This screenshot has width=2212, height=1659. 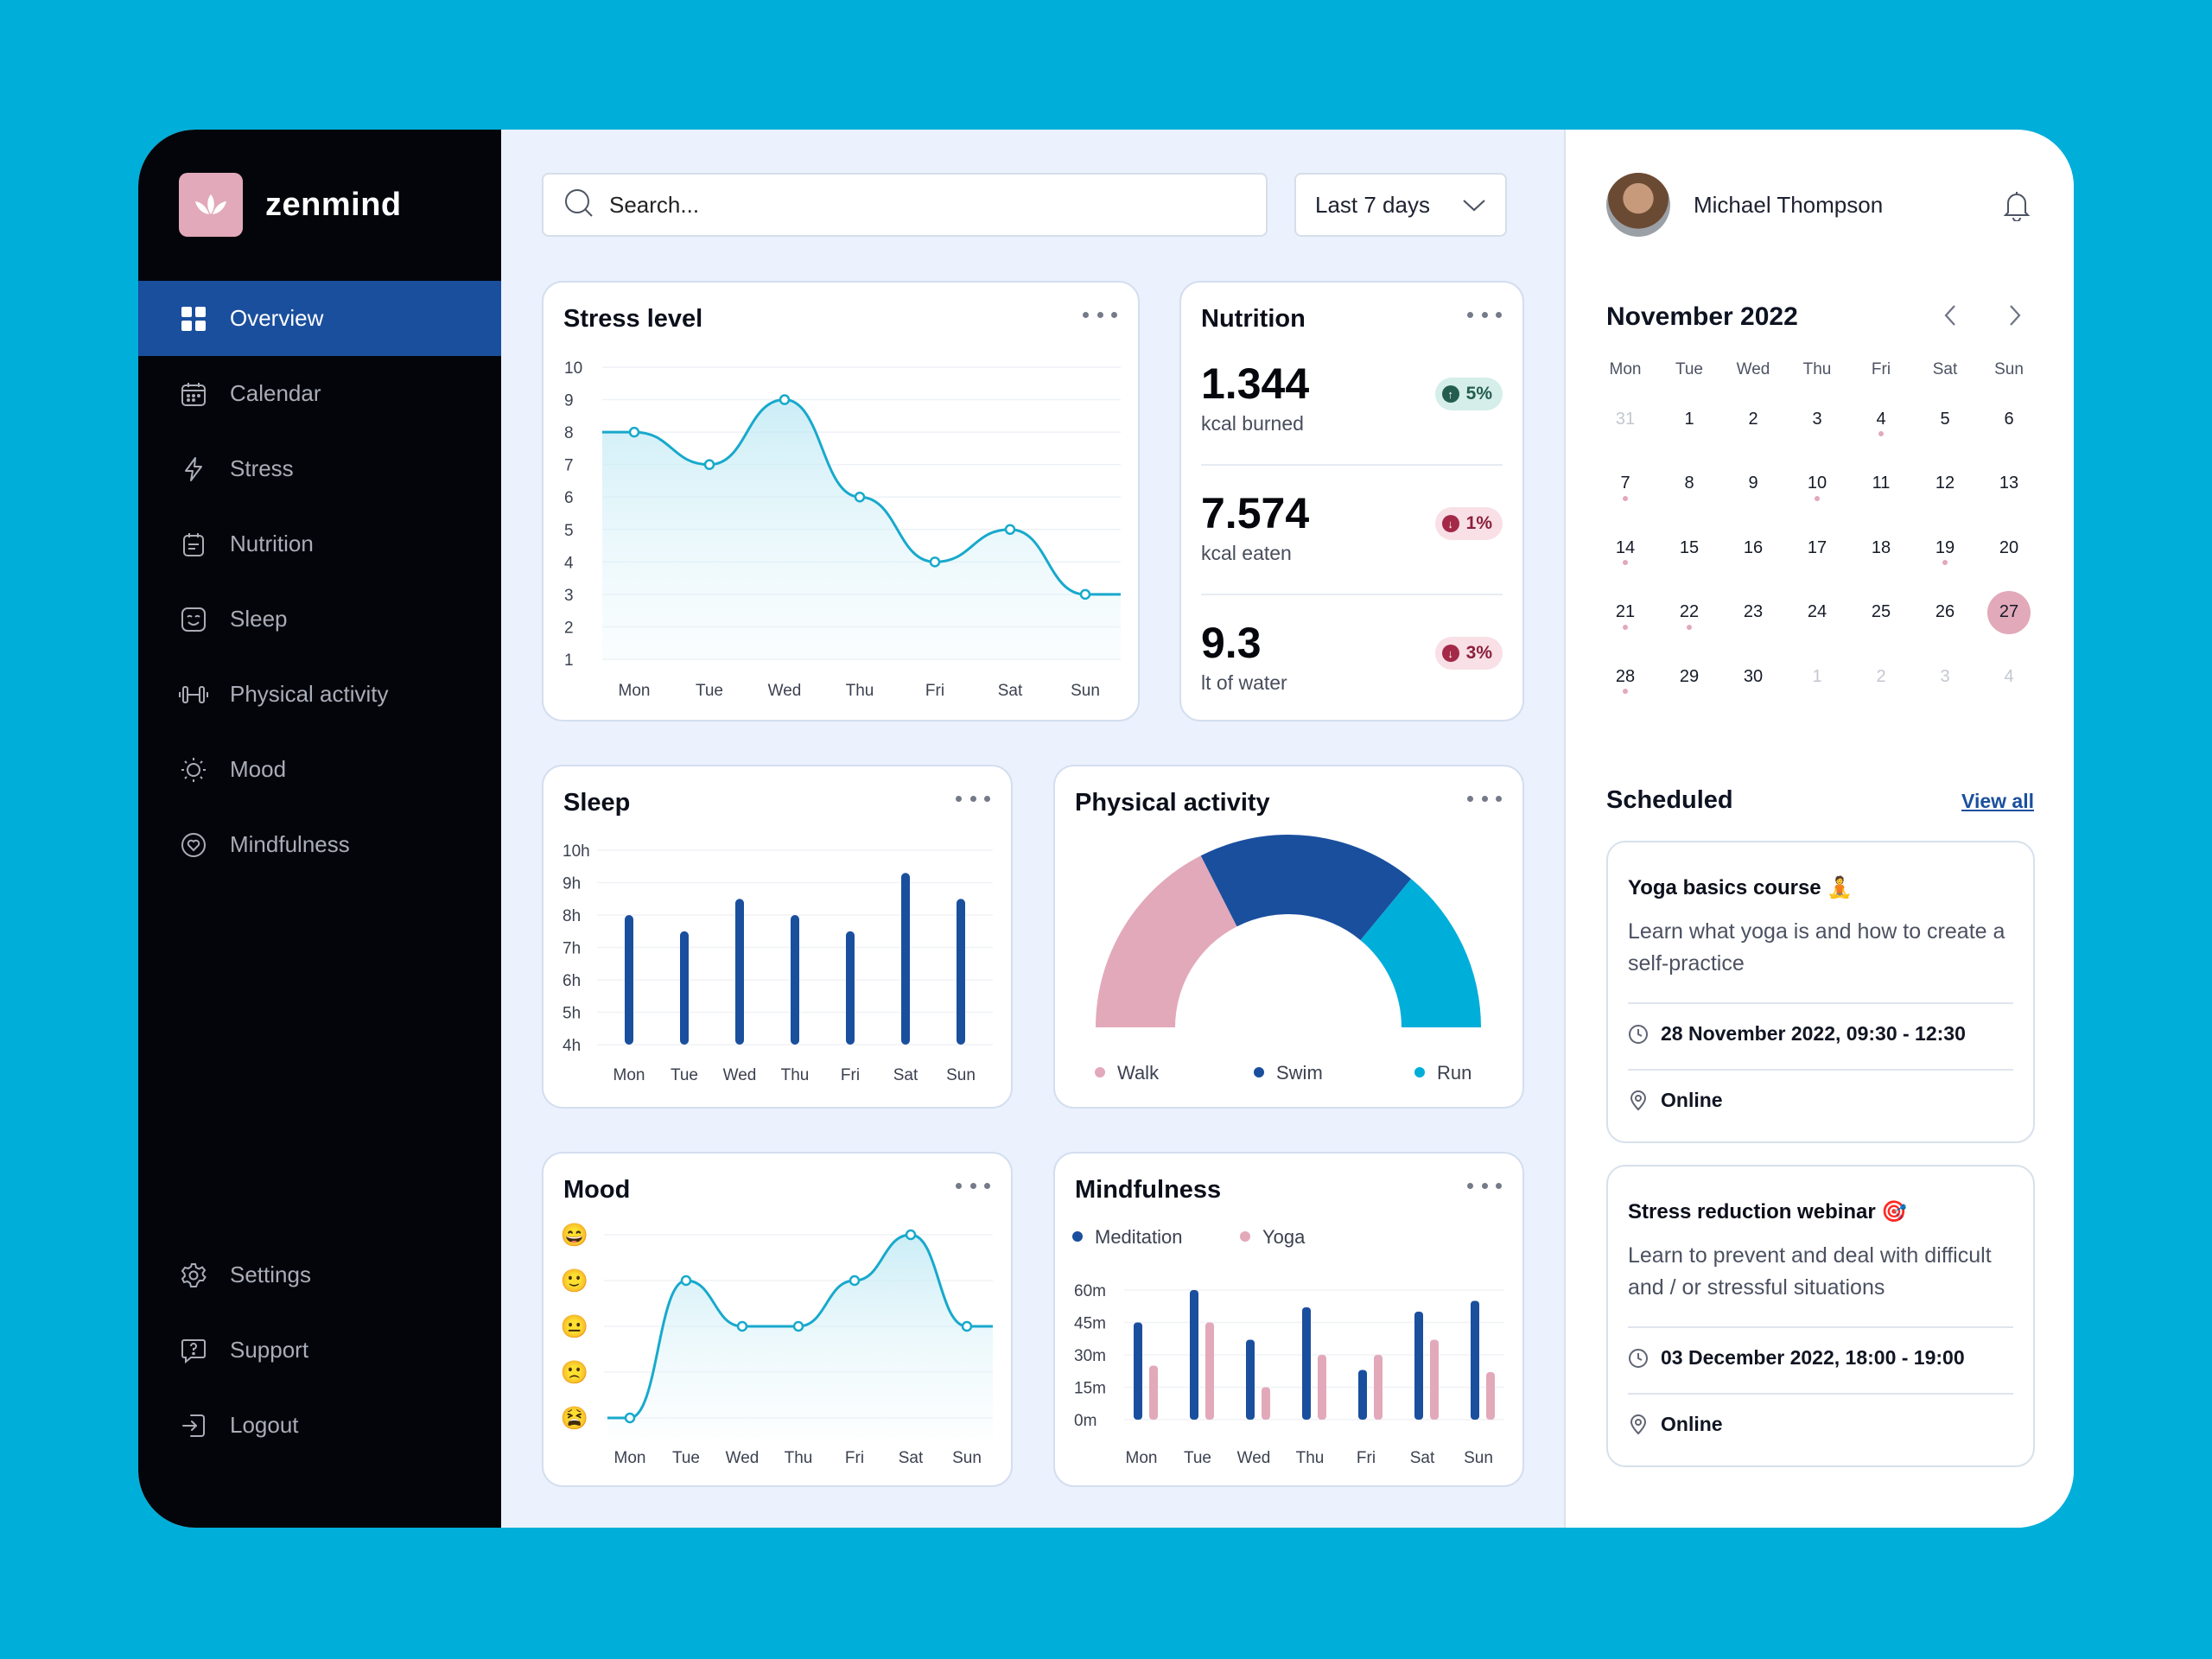 I want to click on calendar-day: 6, so click(x=2009, y=419).